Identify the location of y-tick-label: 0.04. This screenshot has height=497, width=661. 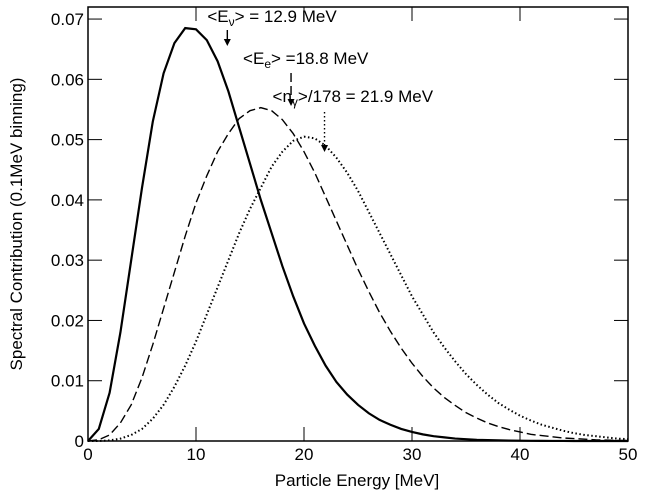
(67, 200).